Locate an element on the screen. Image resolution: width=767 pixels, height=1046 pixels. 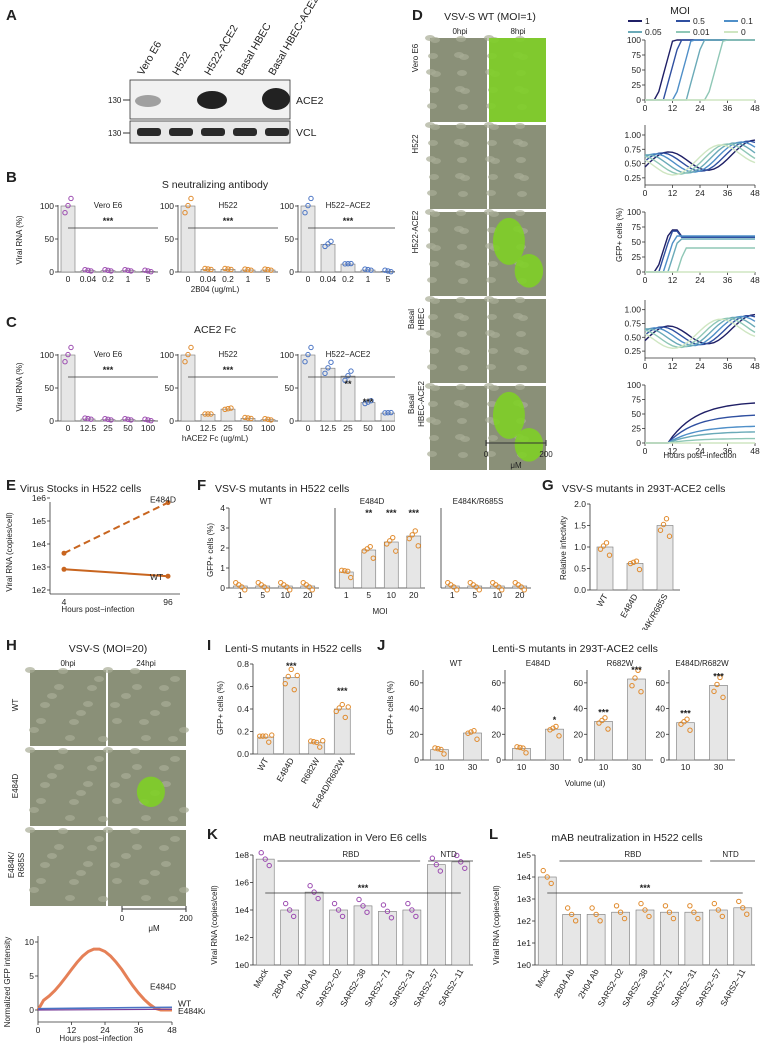
subplot: H522−ACE2 0 50 100 0 0.04 0.2 1 5 is located at coordinates (337, 239).